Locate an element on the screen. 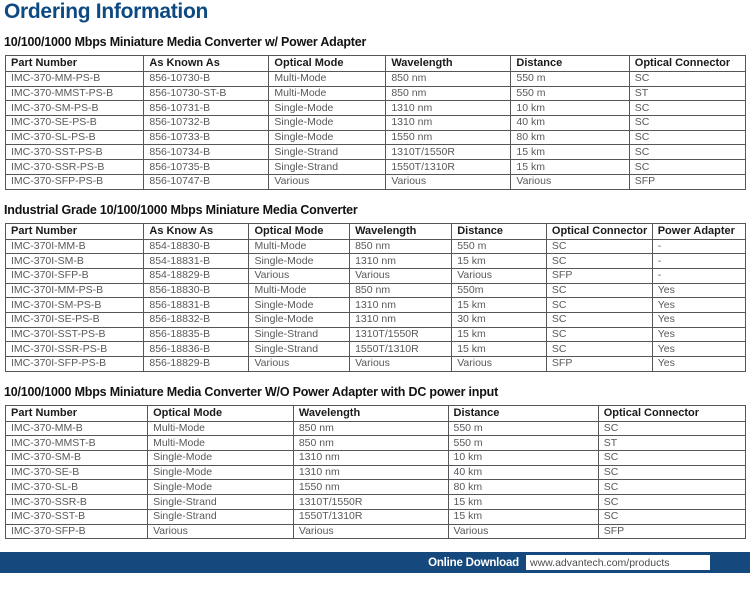  table-cell: 30 km is located at coordinates (499, 319).